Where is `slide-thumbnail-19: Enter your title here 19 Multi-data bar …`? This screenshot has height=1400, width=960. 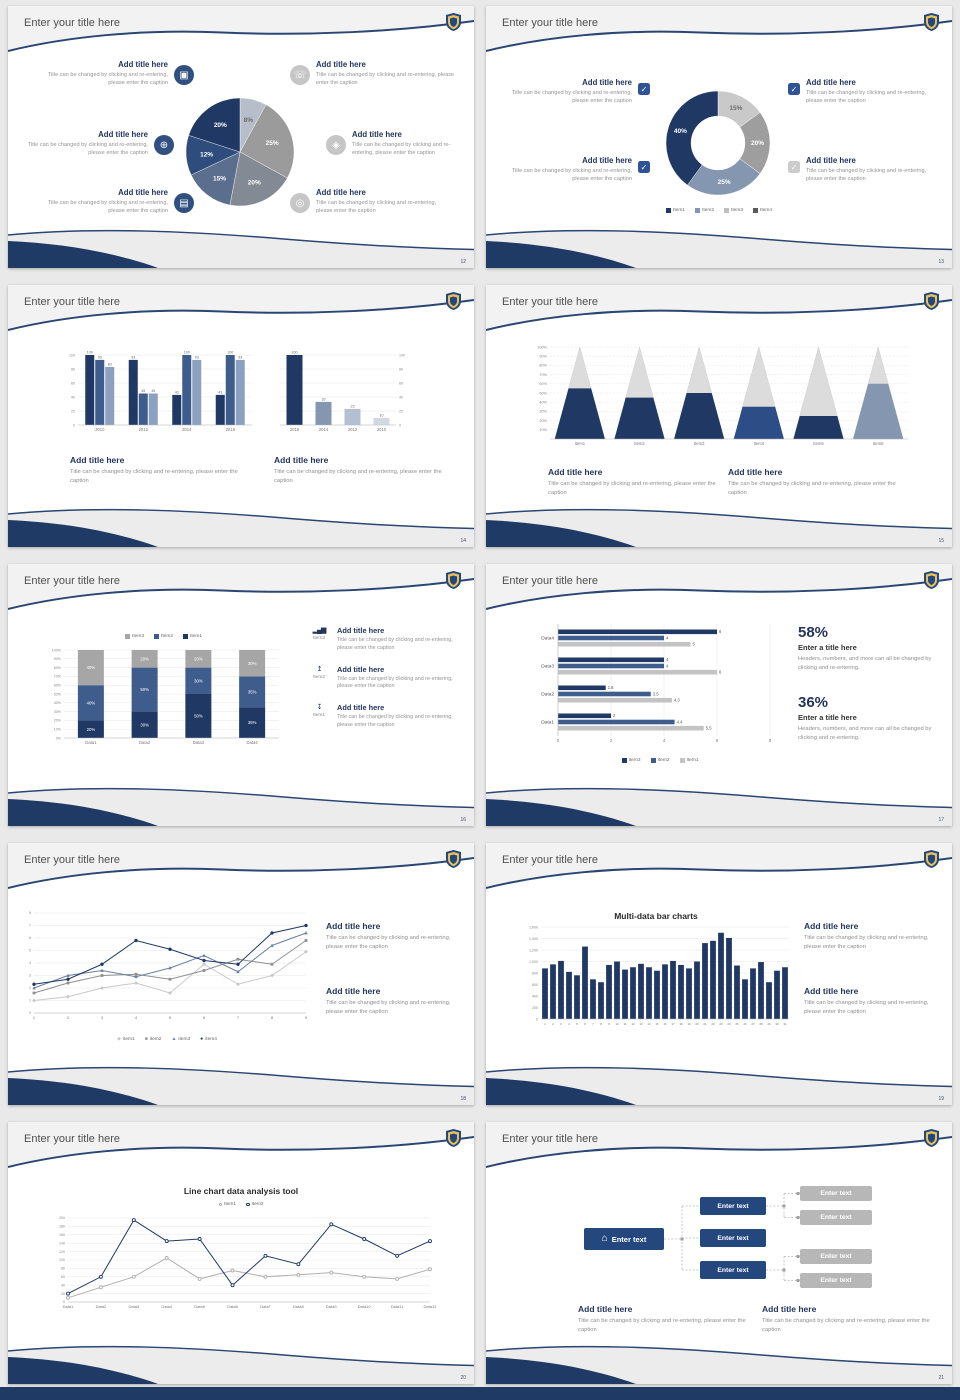
slide-thumbnail-19: Enter your title here 19 Multi-data bar … is located at coordinates (719, 974).